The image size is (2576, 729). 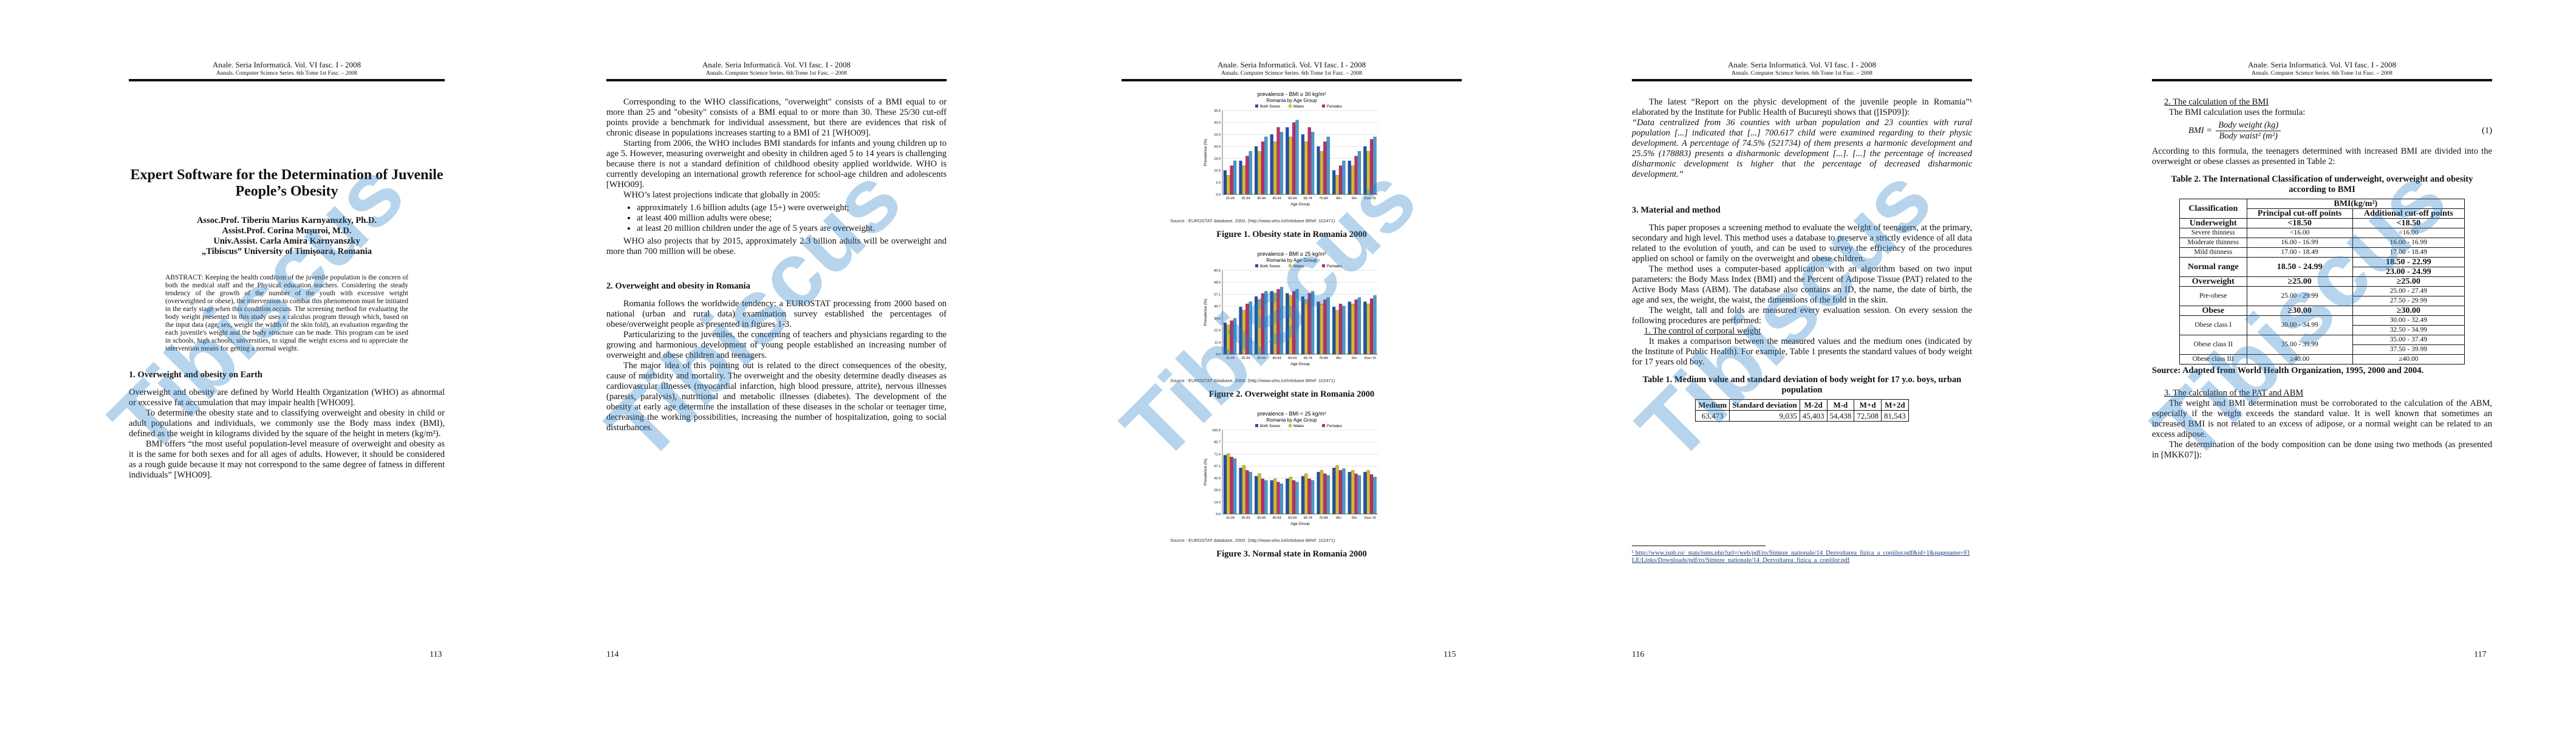 I want to click on x-tick-label: 15-24, so click(x=1230, y=358).